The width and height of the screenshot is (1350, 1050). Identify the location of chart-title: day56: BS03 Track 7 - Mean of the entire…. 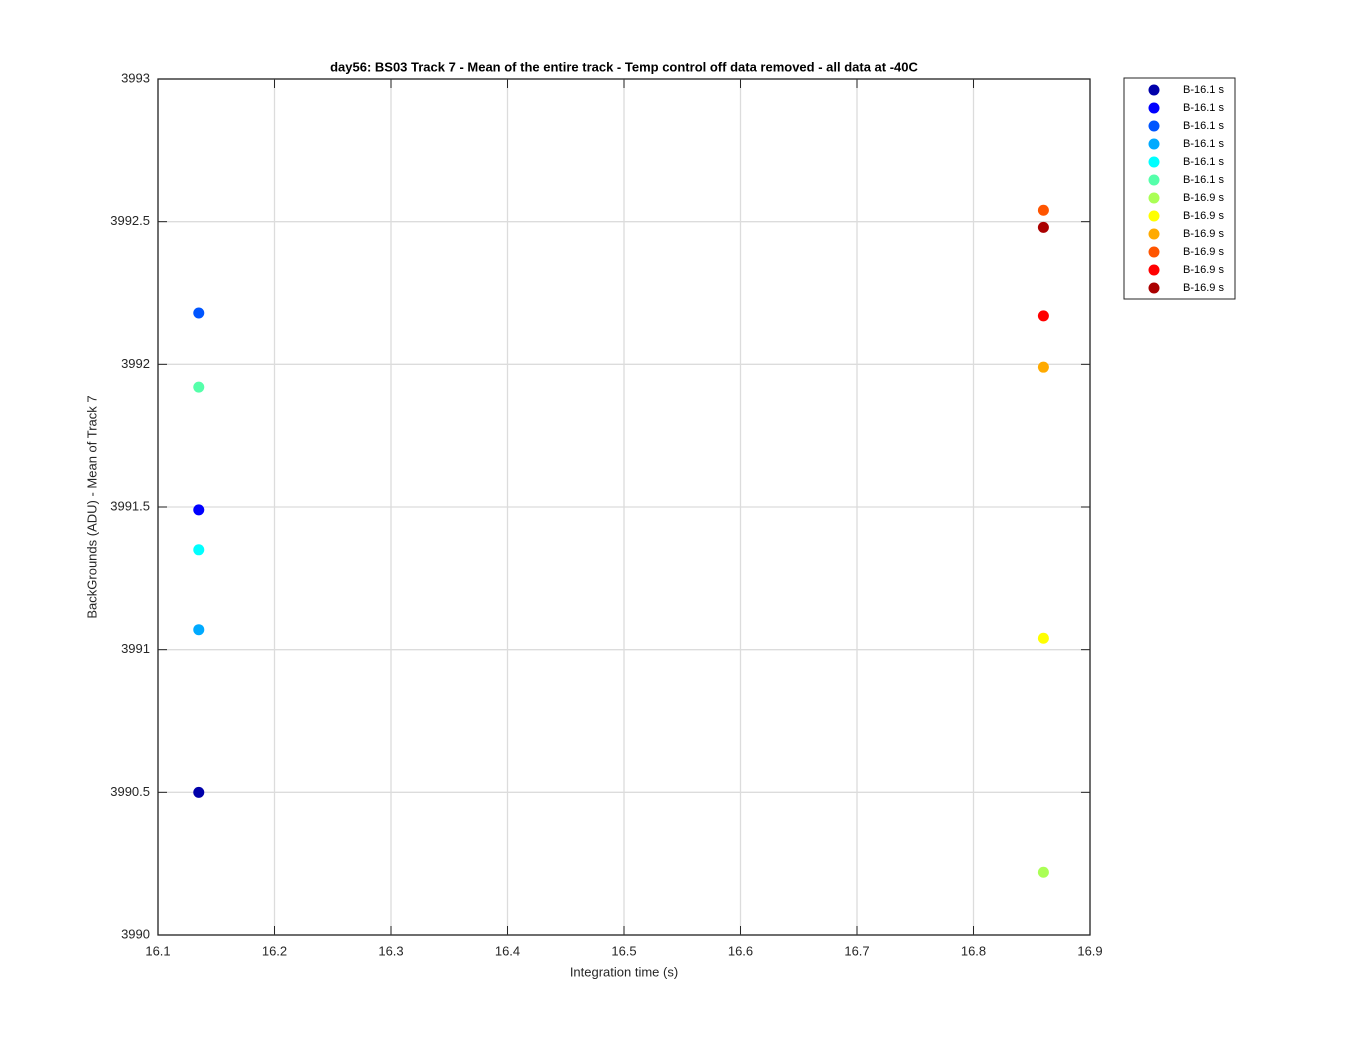
(624, 66).